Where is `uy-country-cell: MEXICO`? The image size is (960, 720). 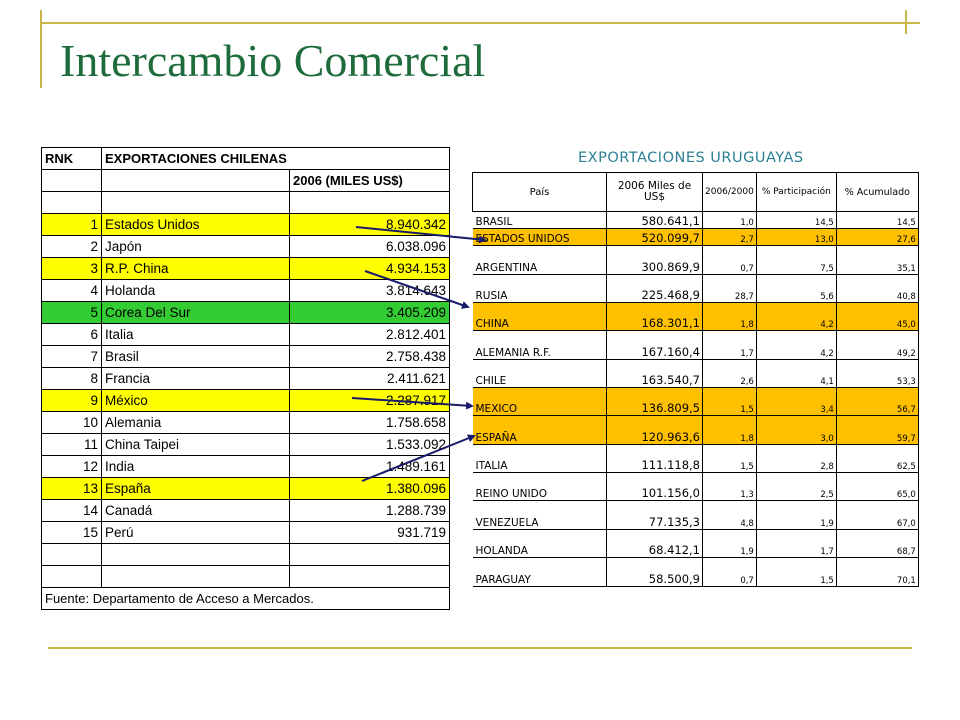 uy-country-cell: MEXICO is located at coordinates (539, 401).